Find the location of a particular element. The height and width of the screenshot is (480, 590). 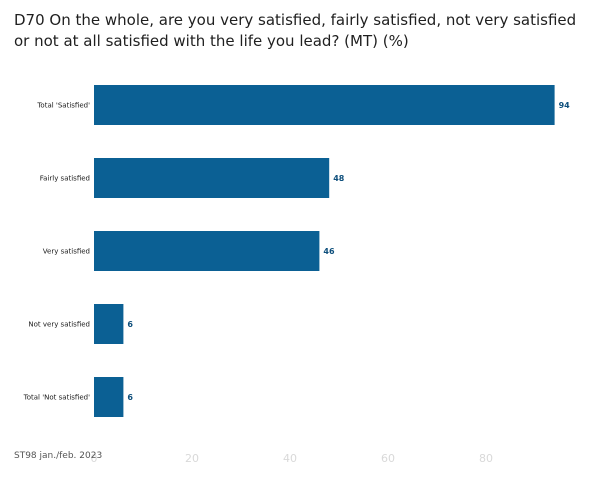

category-label-not-very-satisfied: Not very satisfied is located at coordinates (59, 325).